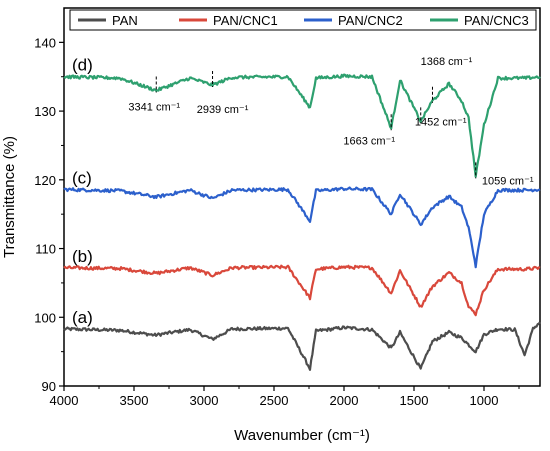 The image size is (550, 451). Describe the element at coordinates (134, 400) in the screenshot. I see `x-tick-label: 3500` at that location.